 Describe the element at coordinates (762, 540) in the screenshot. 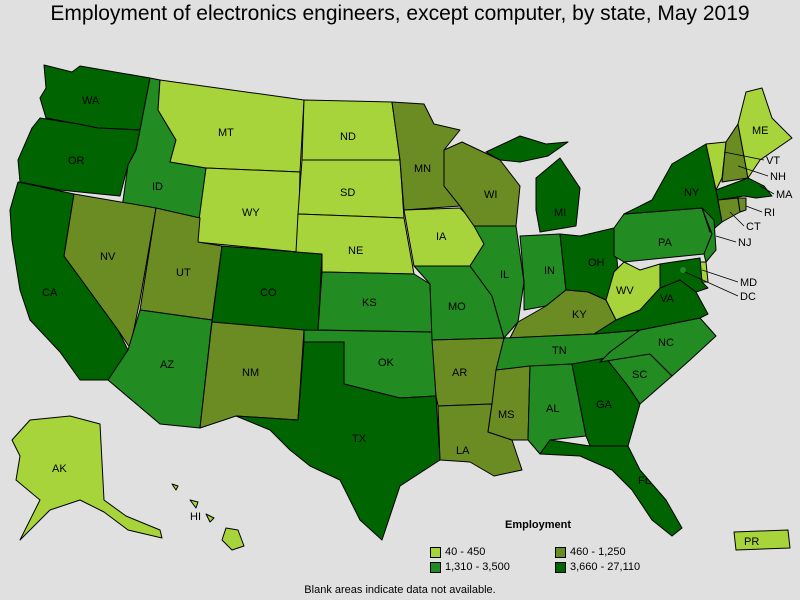

I see `state-PR` at that location.